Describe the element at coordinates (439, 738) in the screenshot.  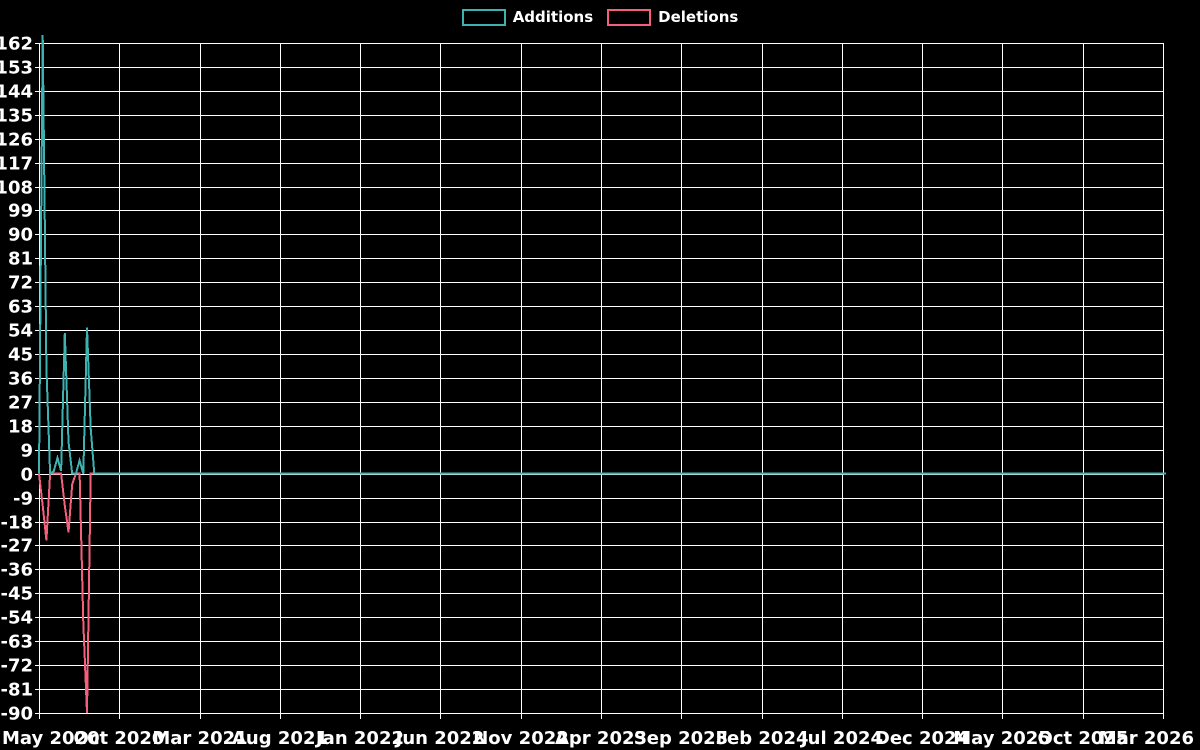
I see `x-tick-label: Jun 2022` at that location.